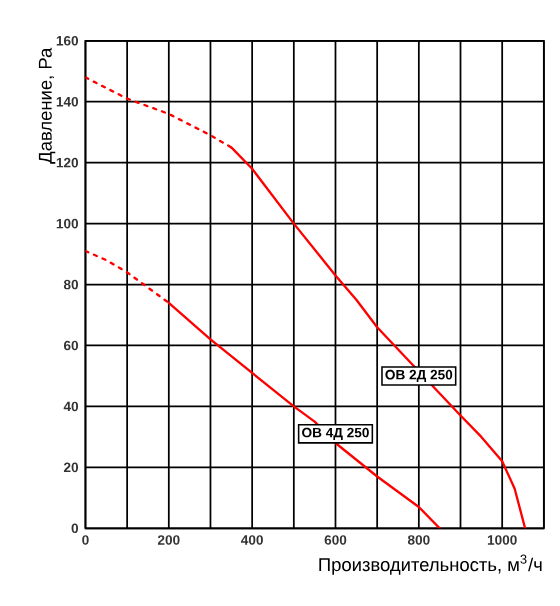 The width and height of the screenshot is (560, 606). What do you see at coordinates (430, 564) in the screenshot?
I see `x-axis-title: Производительность, м$^{3}$/ч` at bounding box center [430, 564].